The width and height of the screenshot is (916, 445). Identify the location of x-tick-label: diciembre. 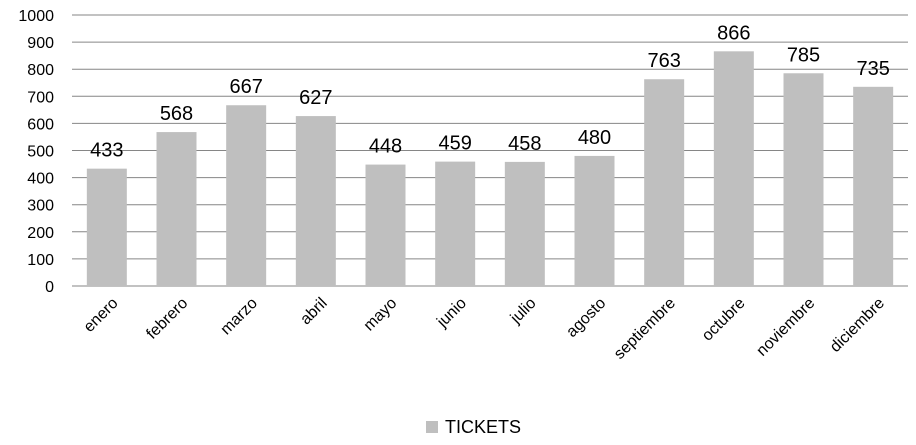
(857, 325).